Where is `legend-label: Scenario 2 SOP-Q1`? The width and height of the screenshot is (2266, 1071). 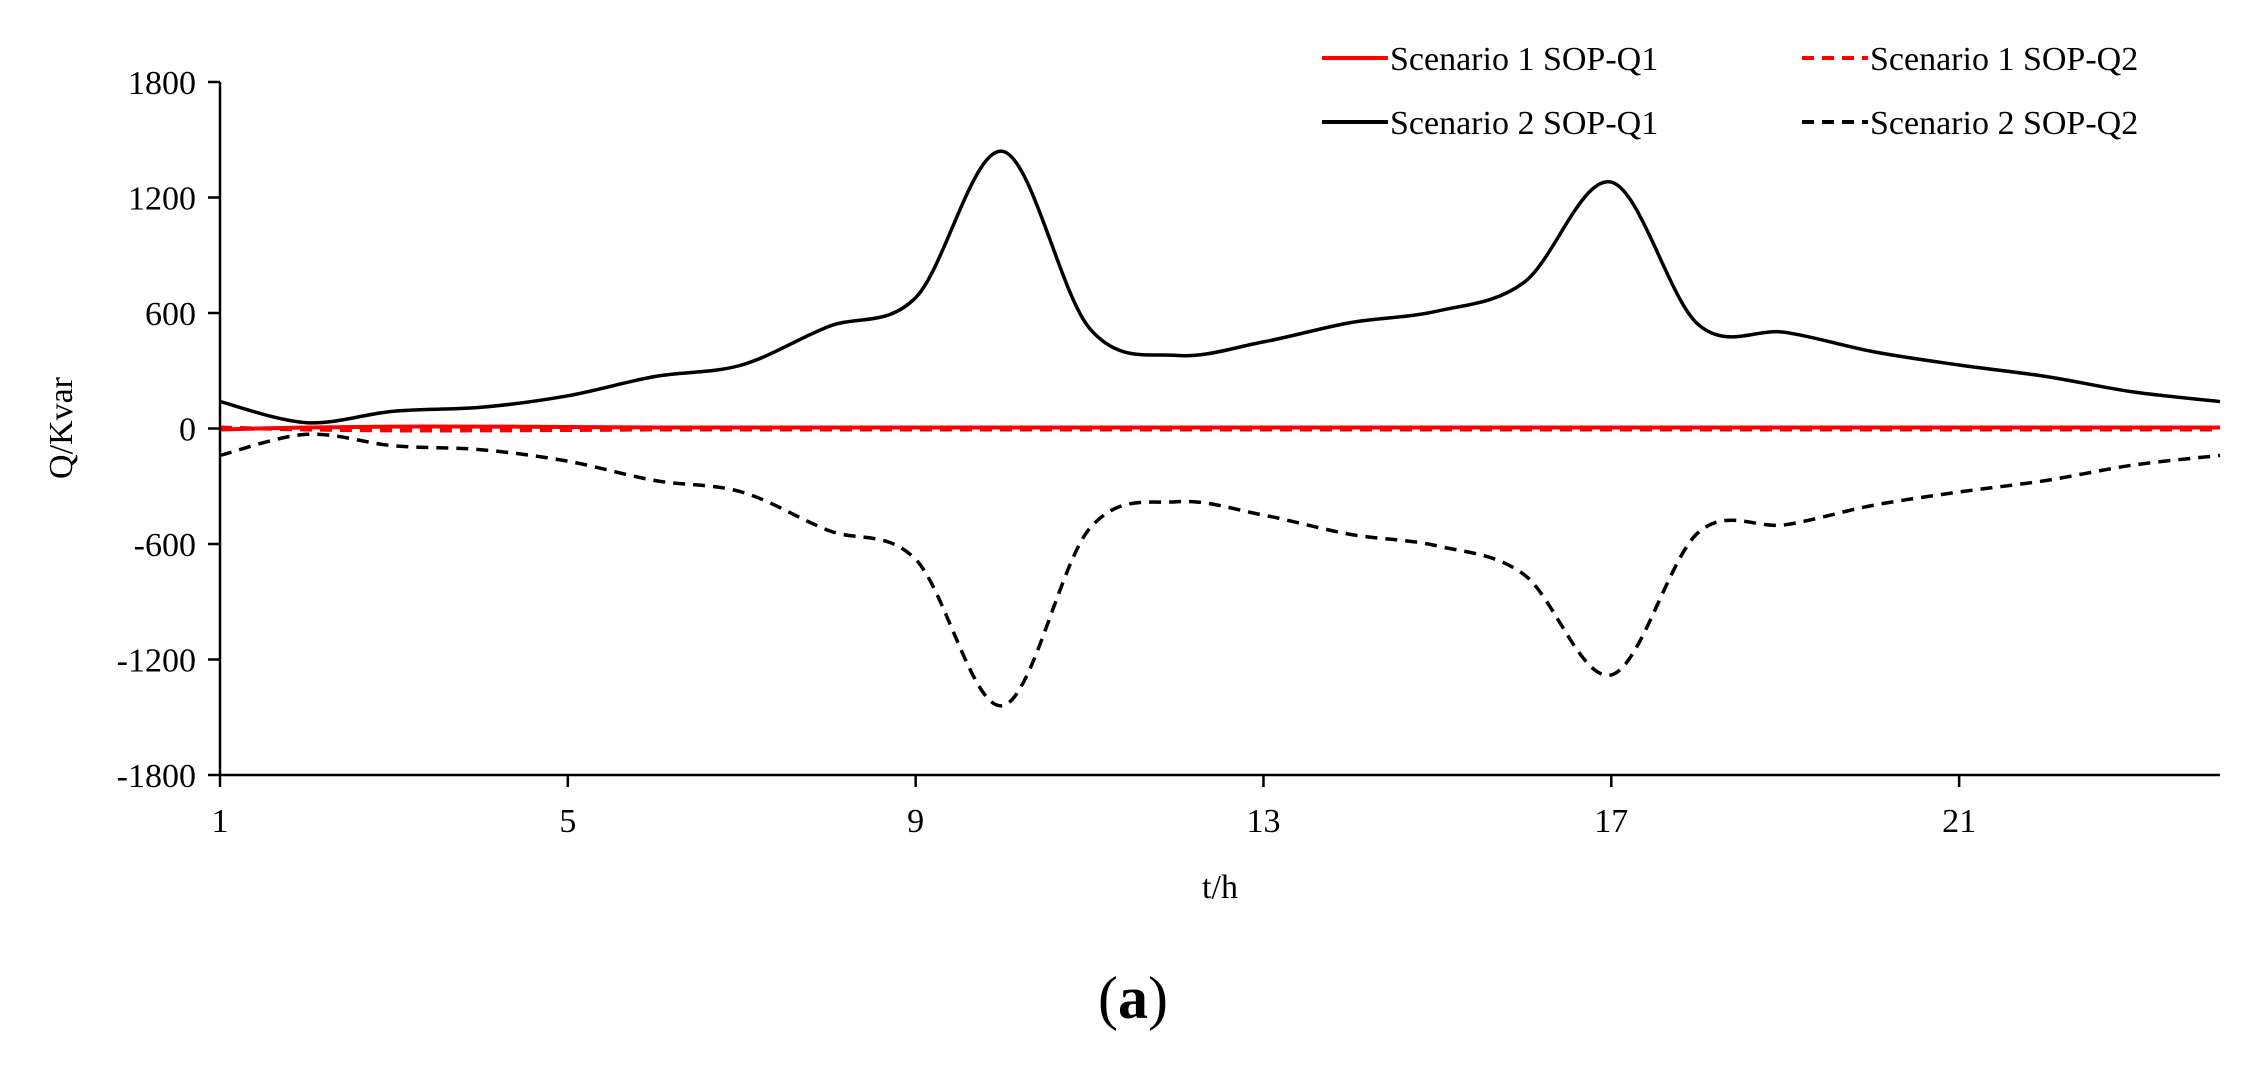
legend-label: Scenario 2 SOP-Q1 is located at coordinates (1524, 123).